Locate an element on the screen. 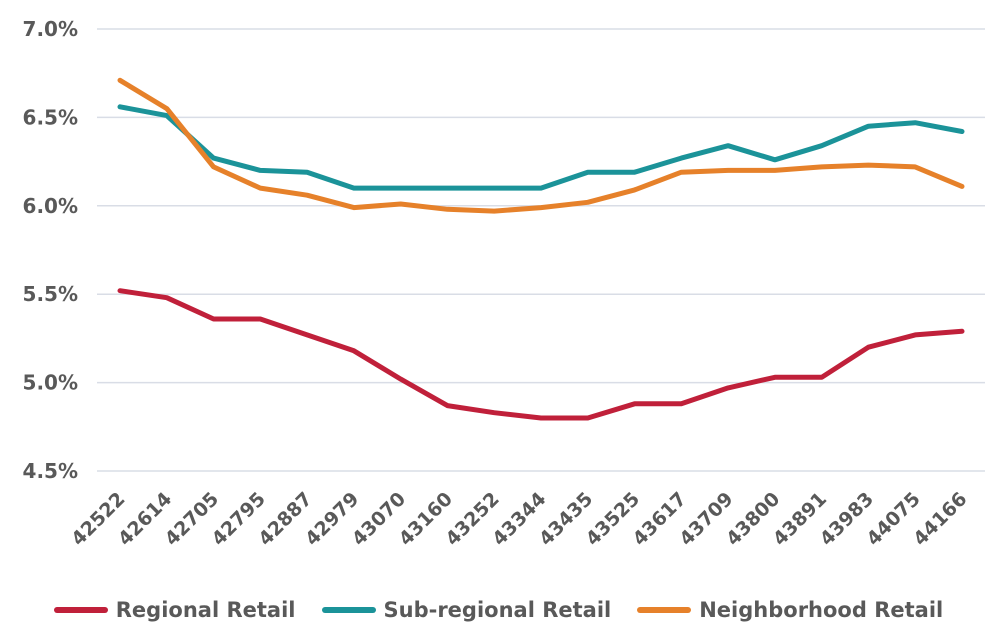 The height and width of the screenshot is (638, 997). series-line-sub-regional-retail is located at coordinates (541, 147).